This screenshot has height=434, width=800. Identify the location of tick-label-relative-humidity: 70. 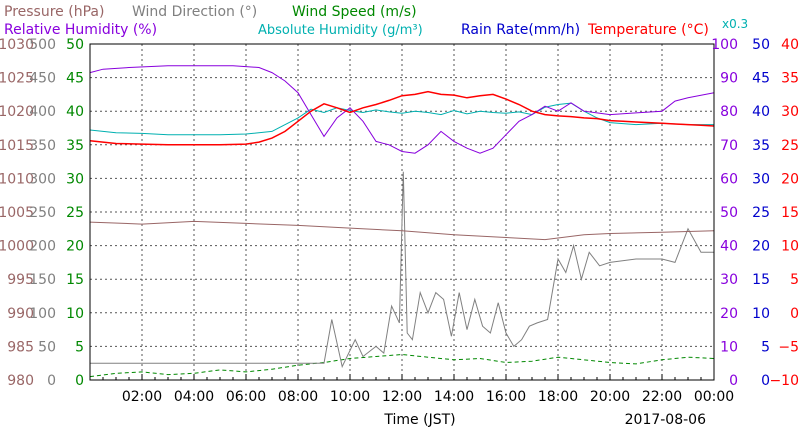
(729, 146).